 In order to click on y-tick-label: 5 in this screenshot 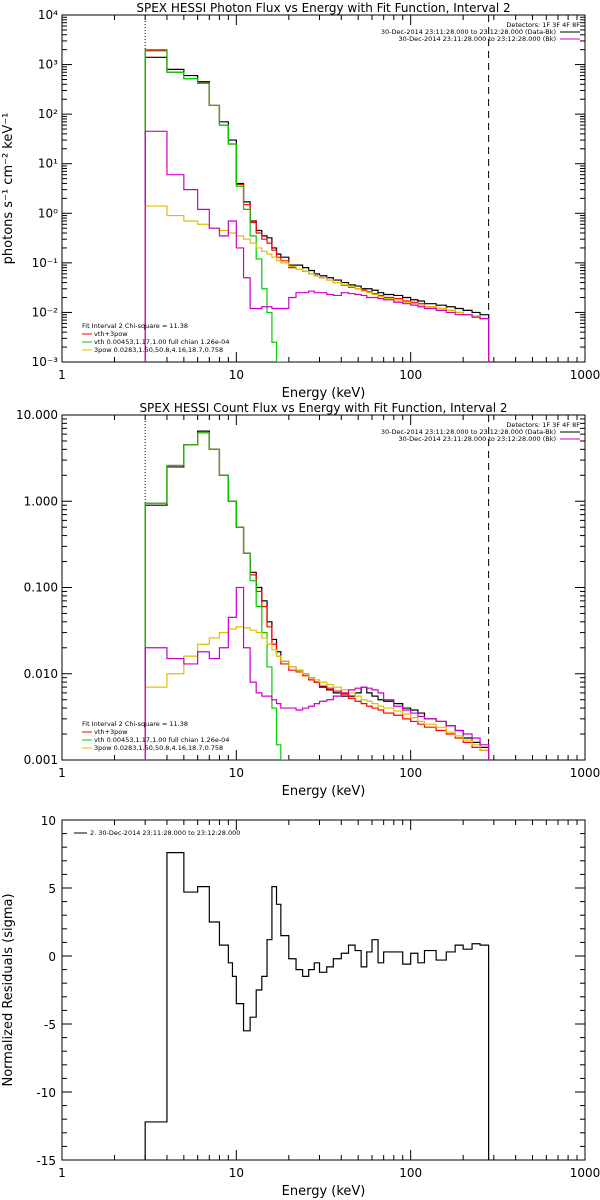, I will do `click(52, 889)`.